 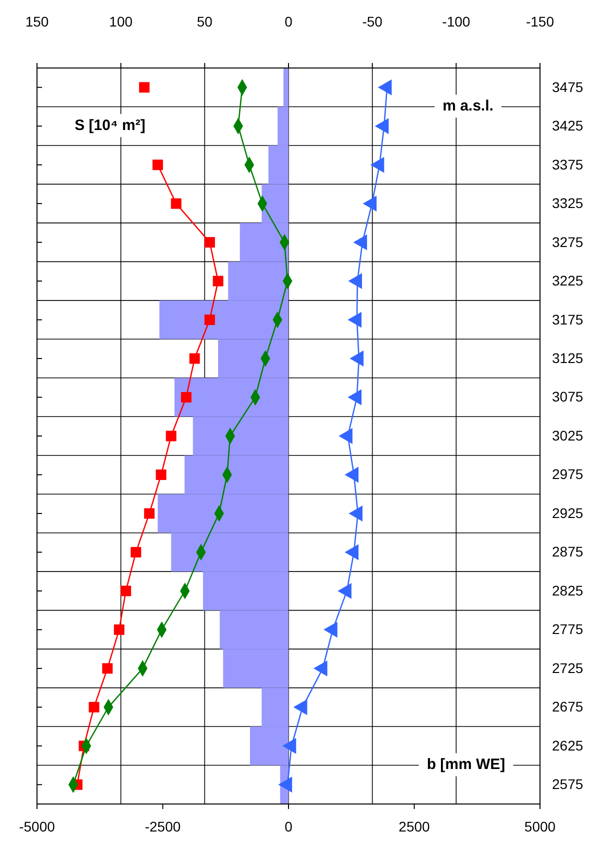 What do you see at coordinates (568, 203) in the screenshot?
I see `y-tick-label: 3325` at bounding box center [568, 203].